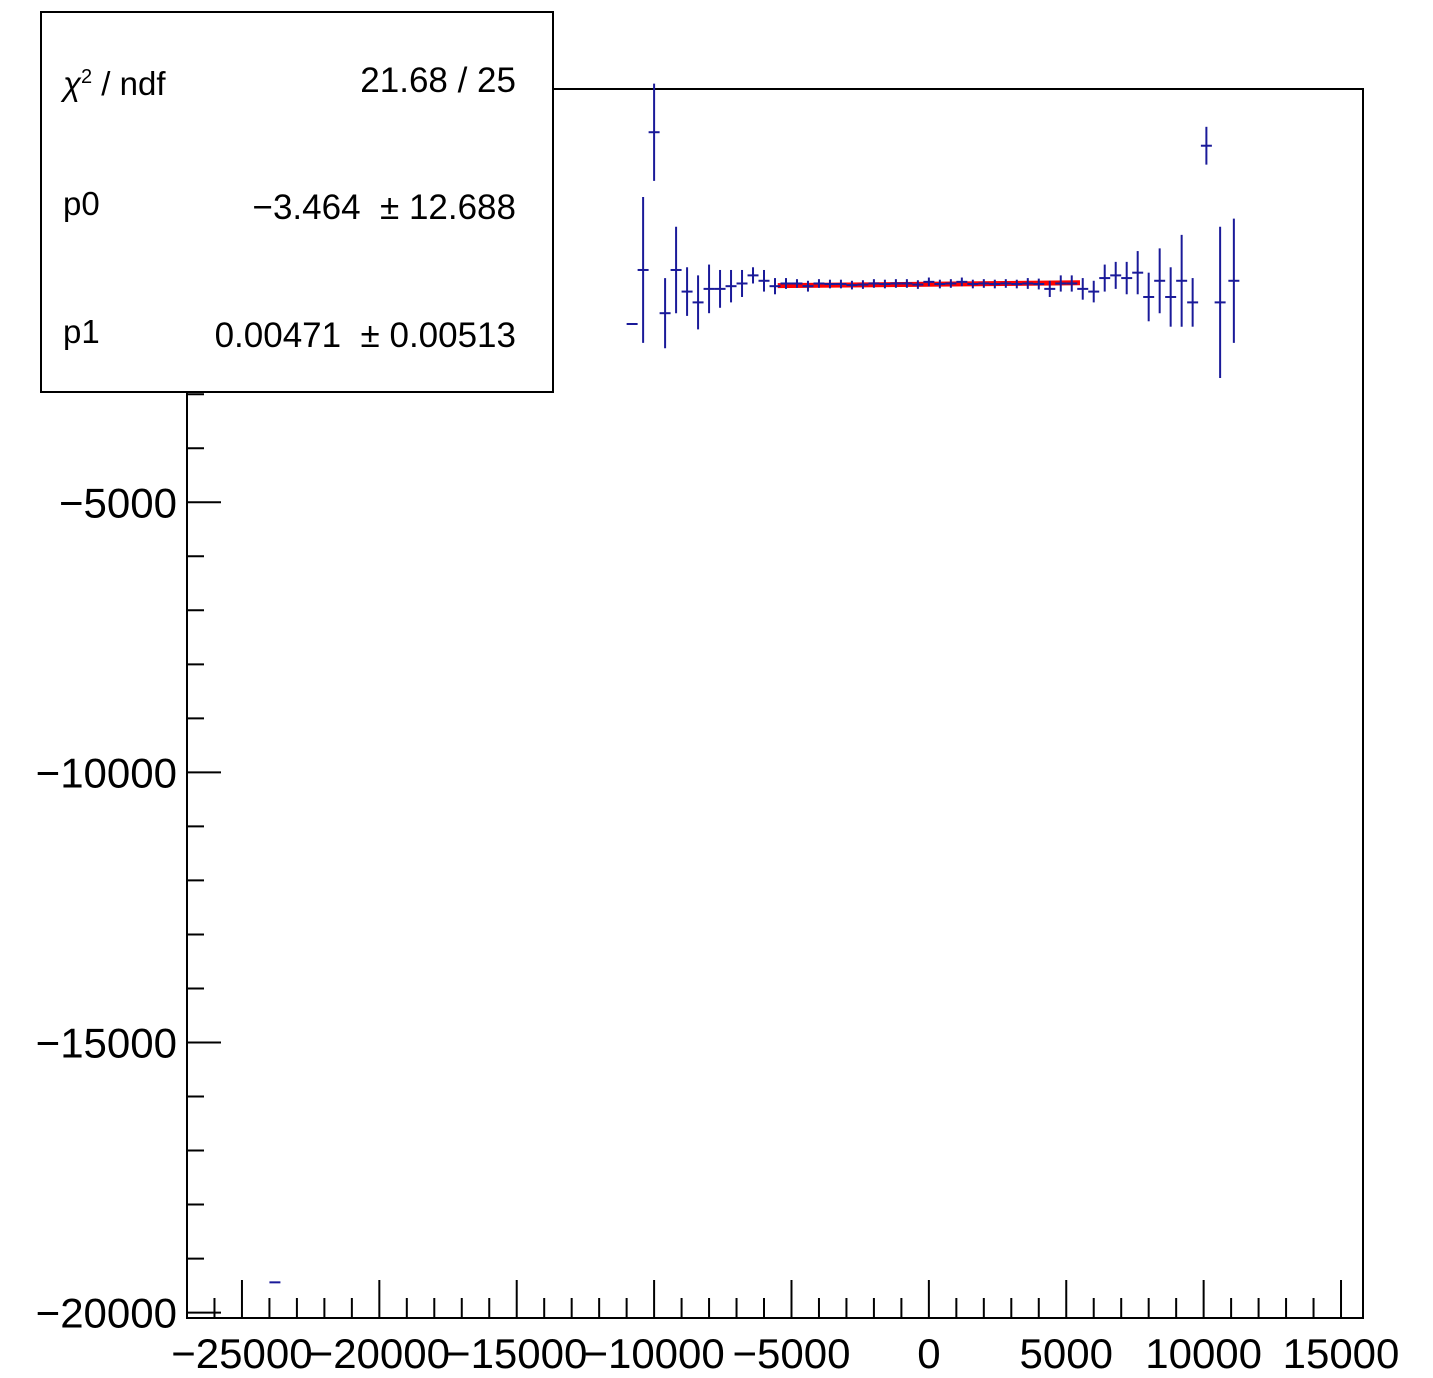  Describe the element at coordinates (118, 502) in the screenshot. I see `y-tick-label: −5000` at that location.